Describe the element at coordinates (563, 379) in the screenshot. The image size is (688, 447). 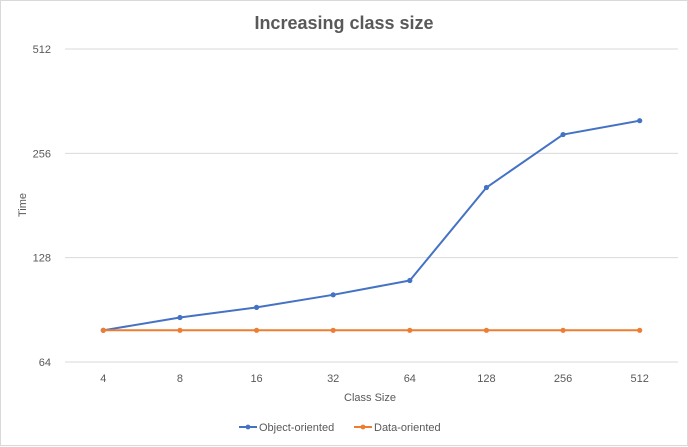
I see `x-tick-label: 256` at that location.